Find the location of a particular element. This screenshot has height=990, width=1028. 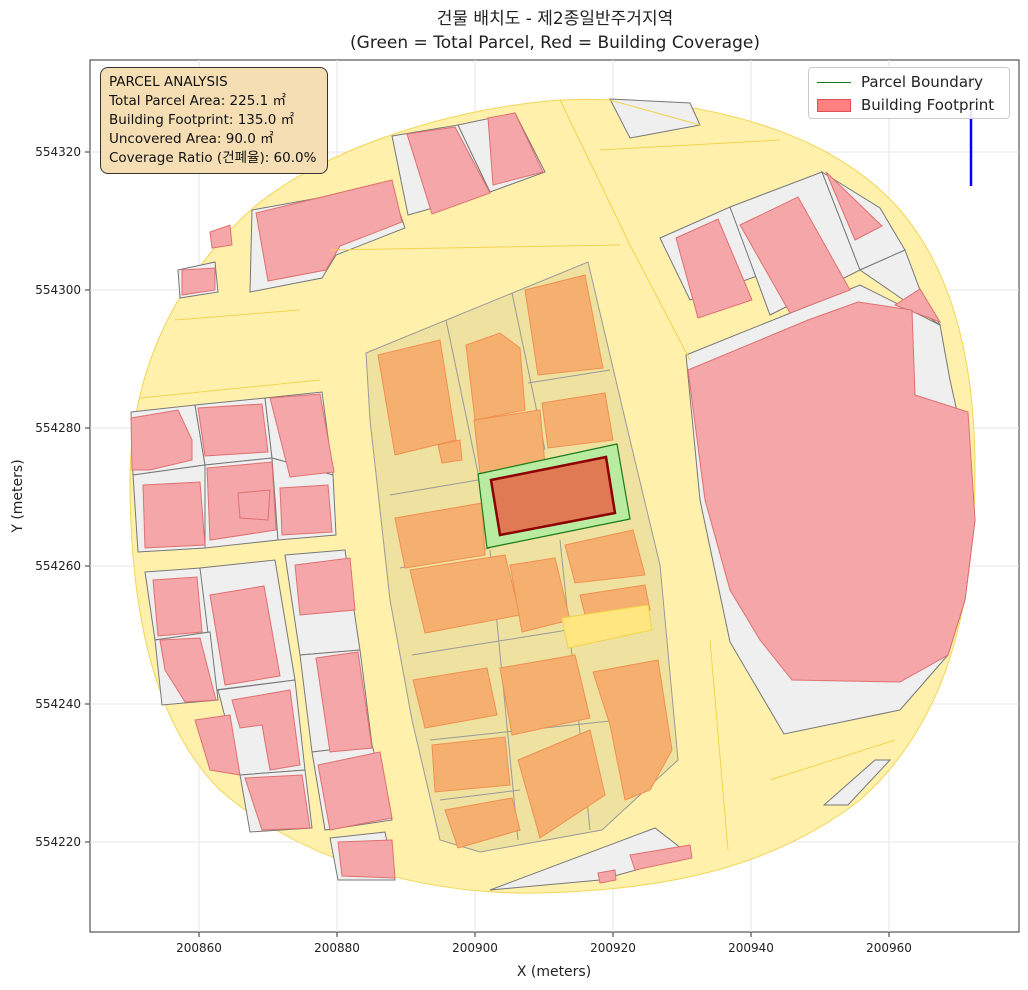

info-uncovered: Uncovered Area: 90.0 ㎡ is located at coordinates (191, 139).